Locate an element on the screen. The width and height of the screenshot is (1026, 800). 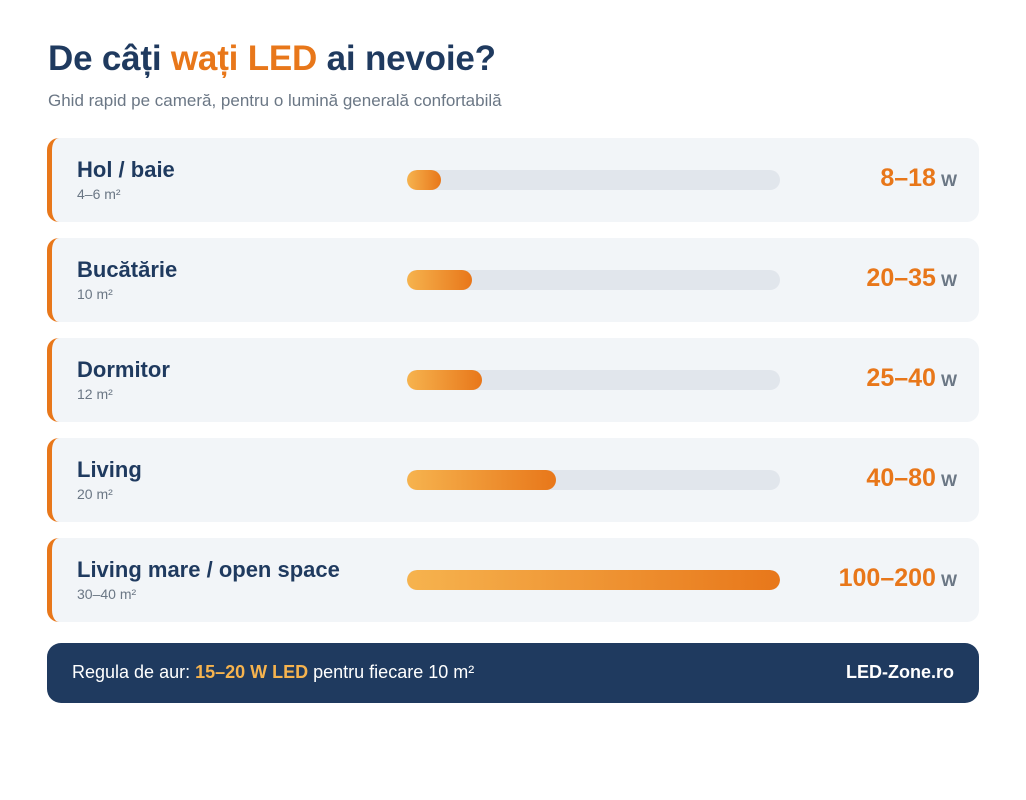
wattage-range: 100–200 is located at coordinates (887, 578).